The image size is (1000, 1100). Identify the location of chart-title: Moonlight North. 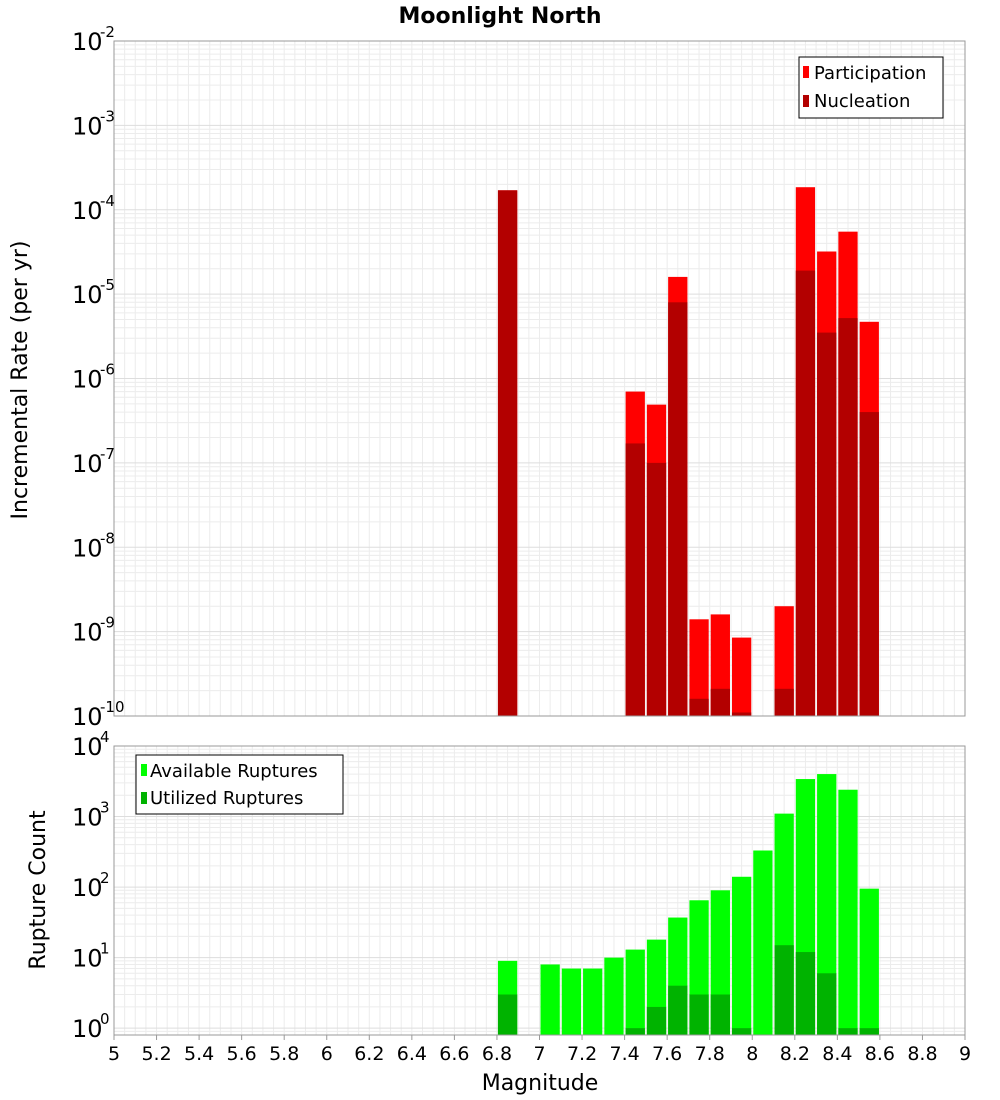
(499, 16).